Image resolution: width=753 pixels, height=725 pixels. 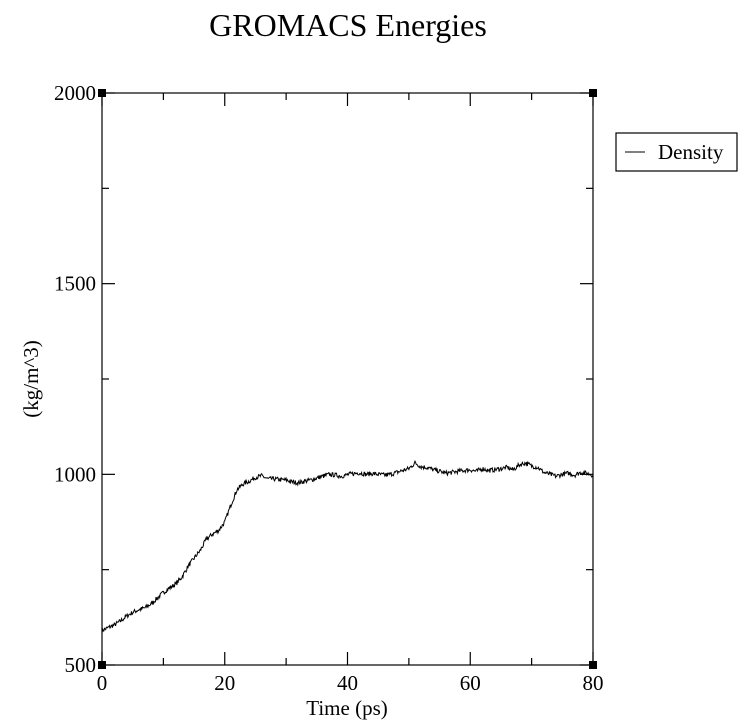 What do you see at coordinates (224, 683) in the screenshot?
I see `x-tick-label: 20` at bounding box center [224, 683].